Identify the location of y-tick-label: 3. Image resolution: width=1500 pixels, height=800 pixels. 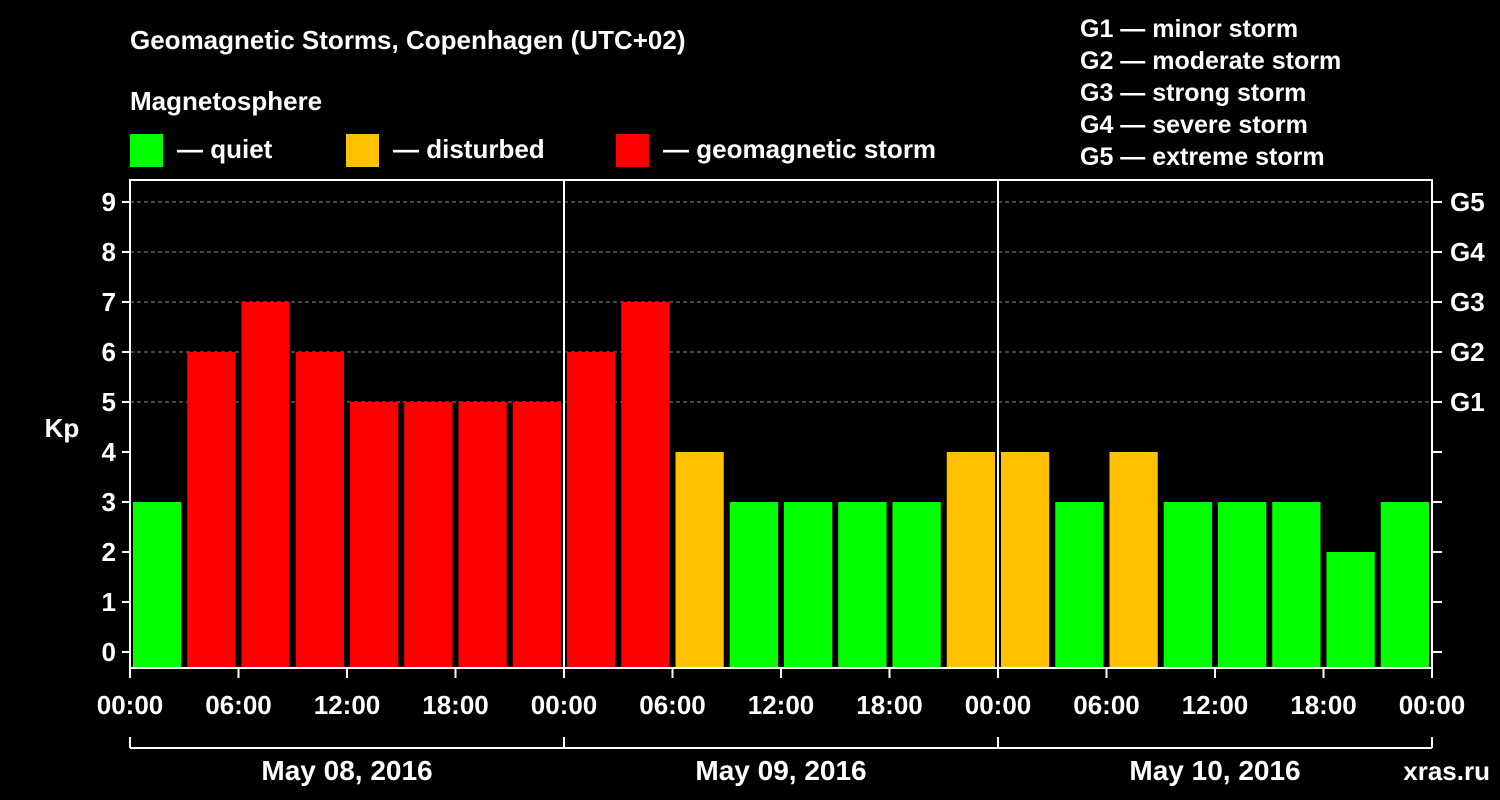
(109, 502).